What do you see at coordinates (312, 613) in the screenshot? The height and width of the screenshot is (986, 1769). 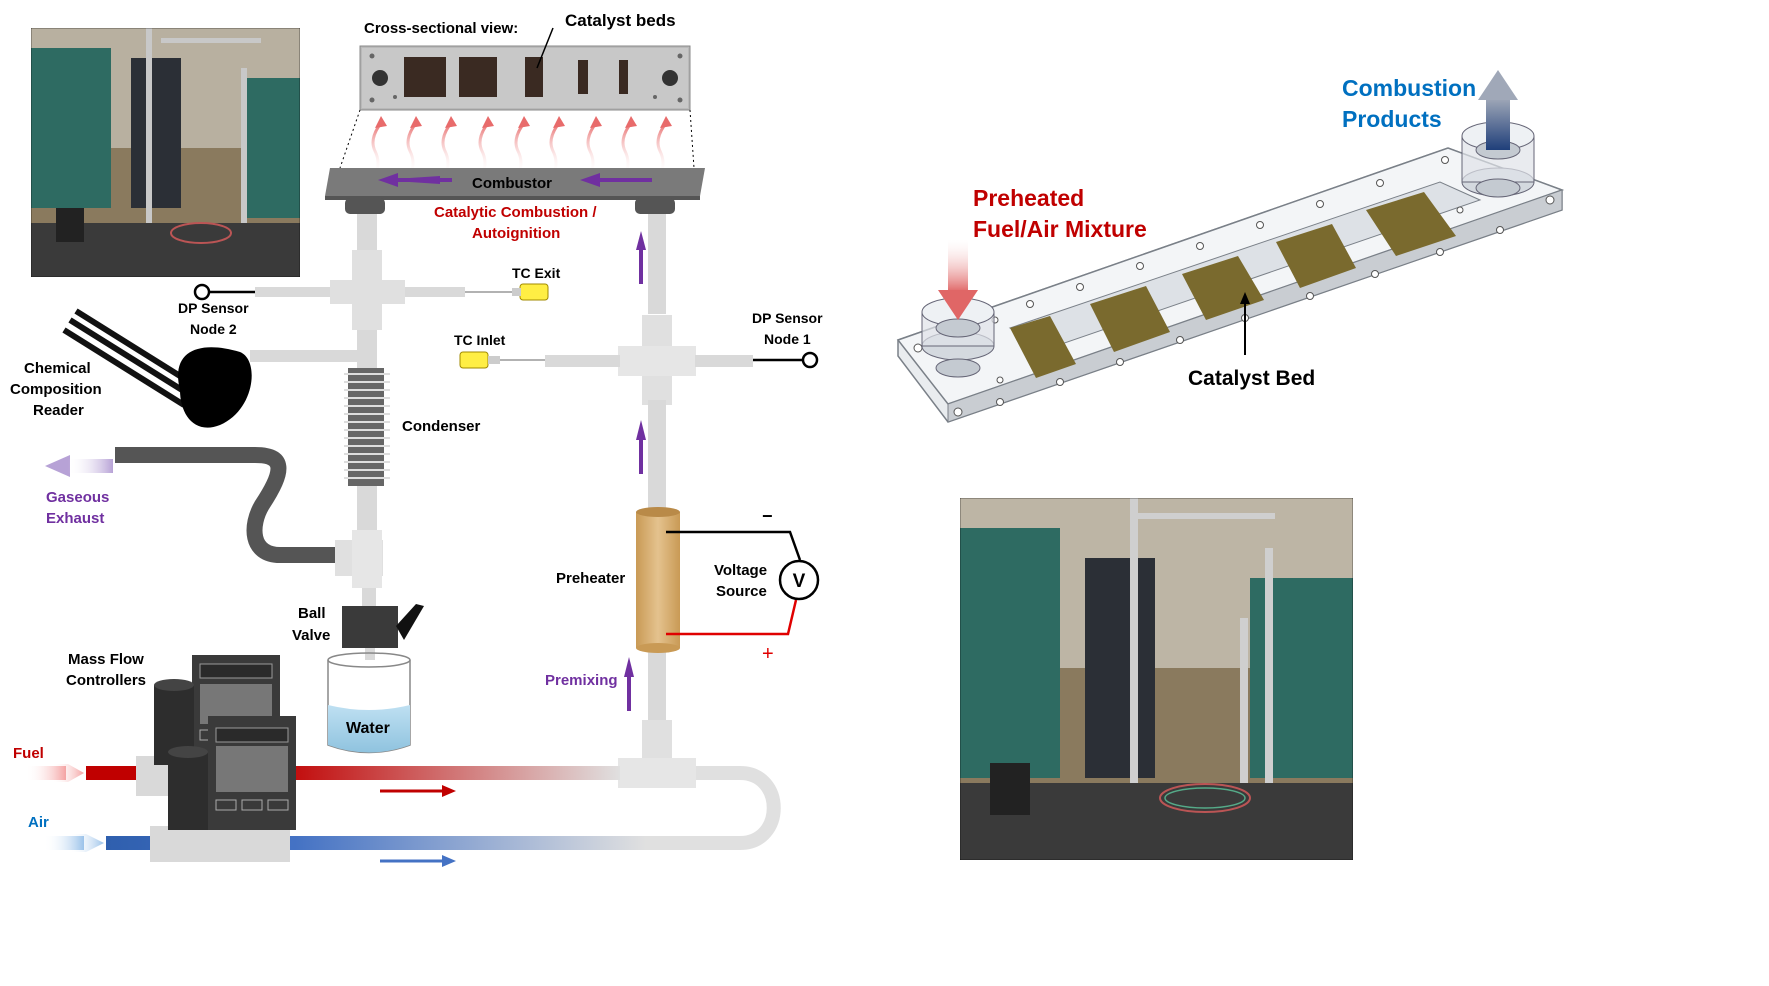 I see `ball-valve-label-line1: Ball` at bounding box center [312, 613].